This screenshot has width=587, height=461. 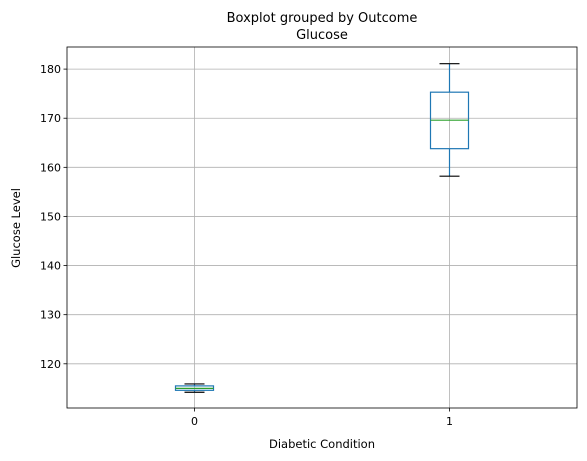 What do you see at coordinates (50, 167) in the screenshot?
I see `y-tick-label: 160` at bounding box center [50, 167].